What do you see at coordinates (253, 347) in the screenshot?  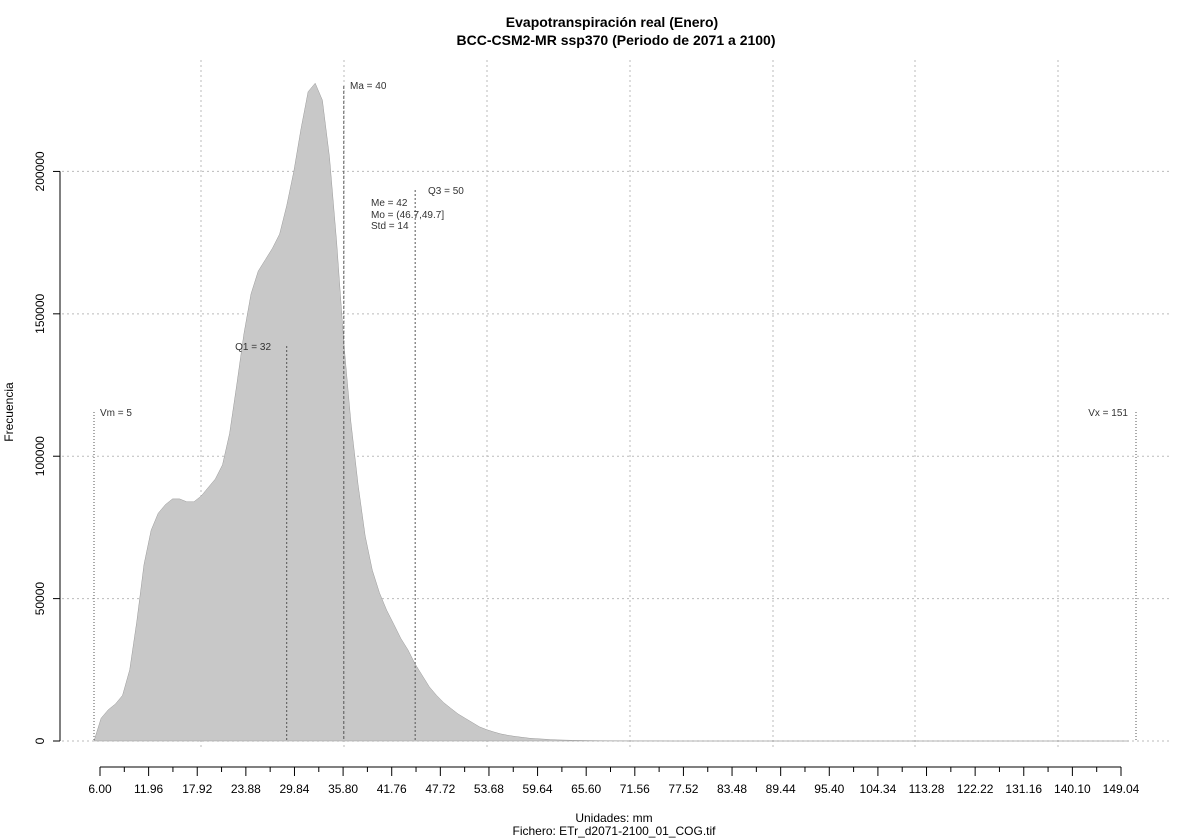 I see `annotation-q1: Q1 = 32` at bounding box center [253, 347].